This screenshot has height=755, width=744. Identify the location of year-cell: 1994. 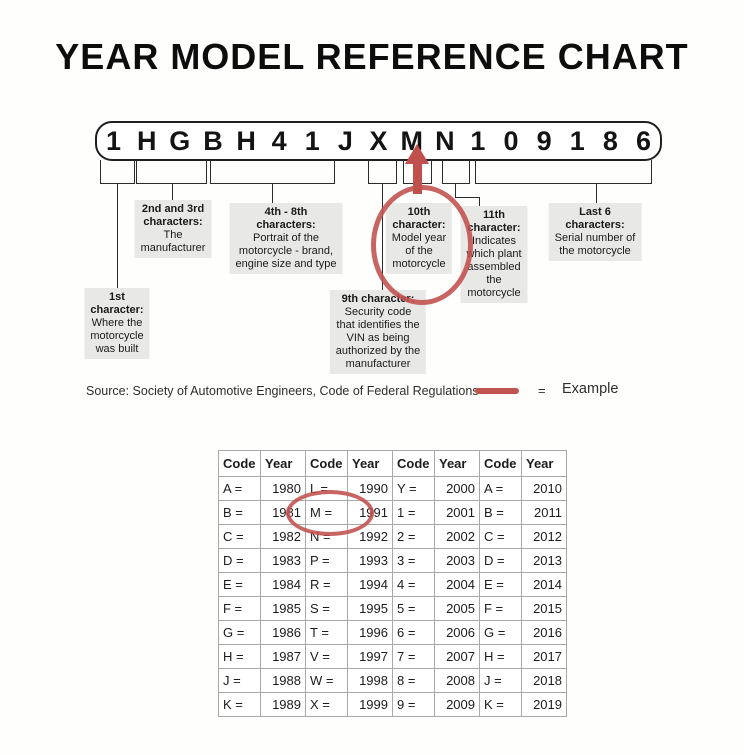
(370, 584).